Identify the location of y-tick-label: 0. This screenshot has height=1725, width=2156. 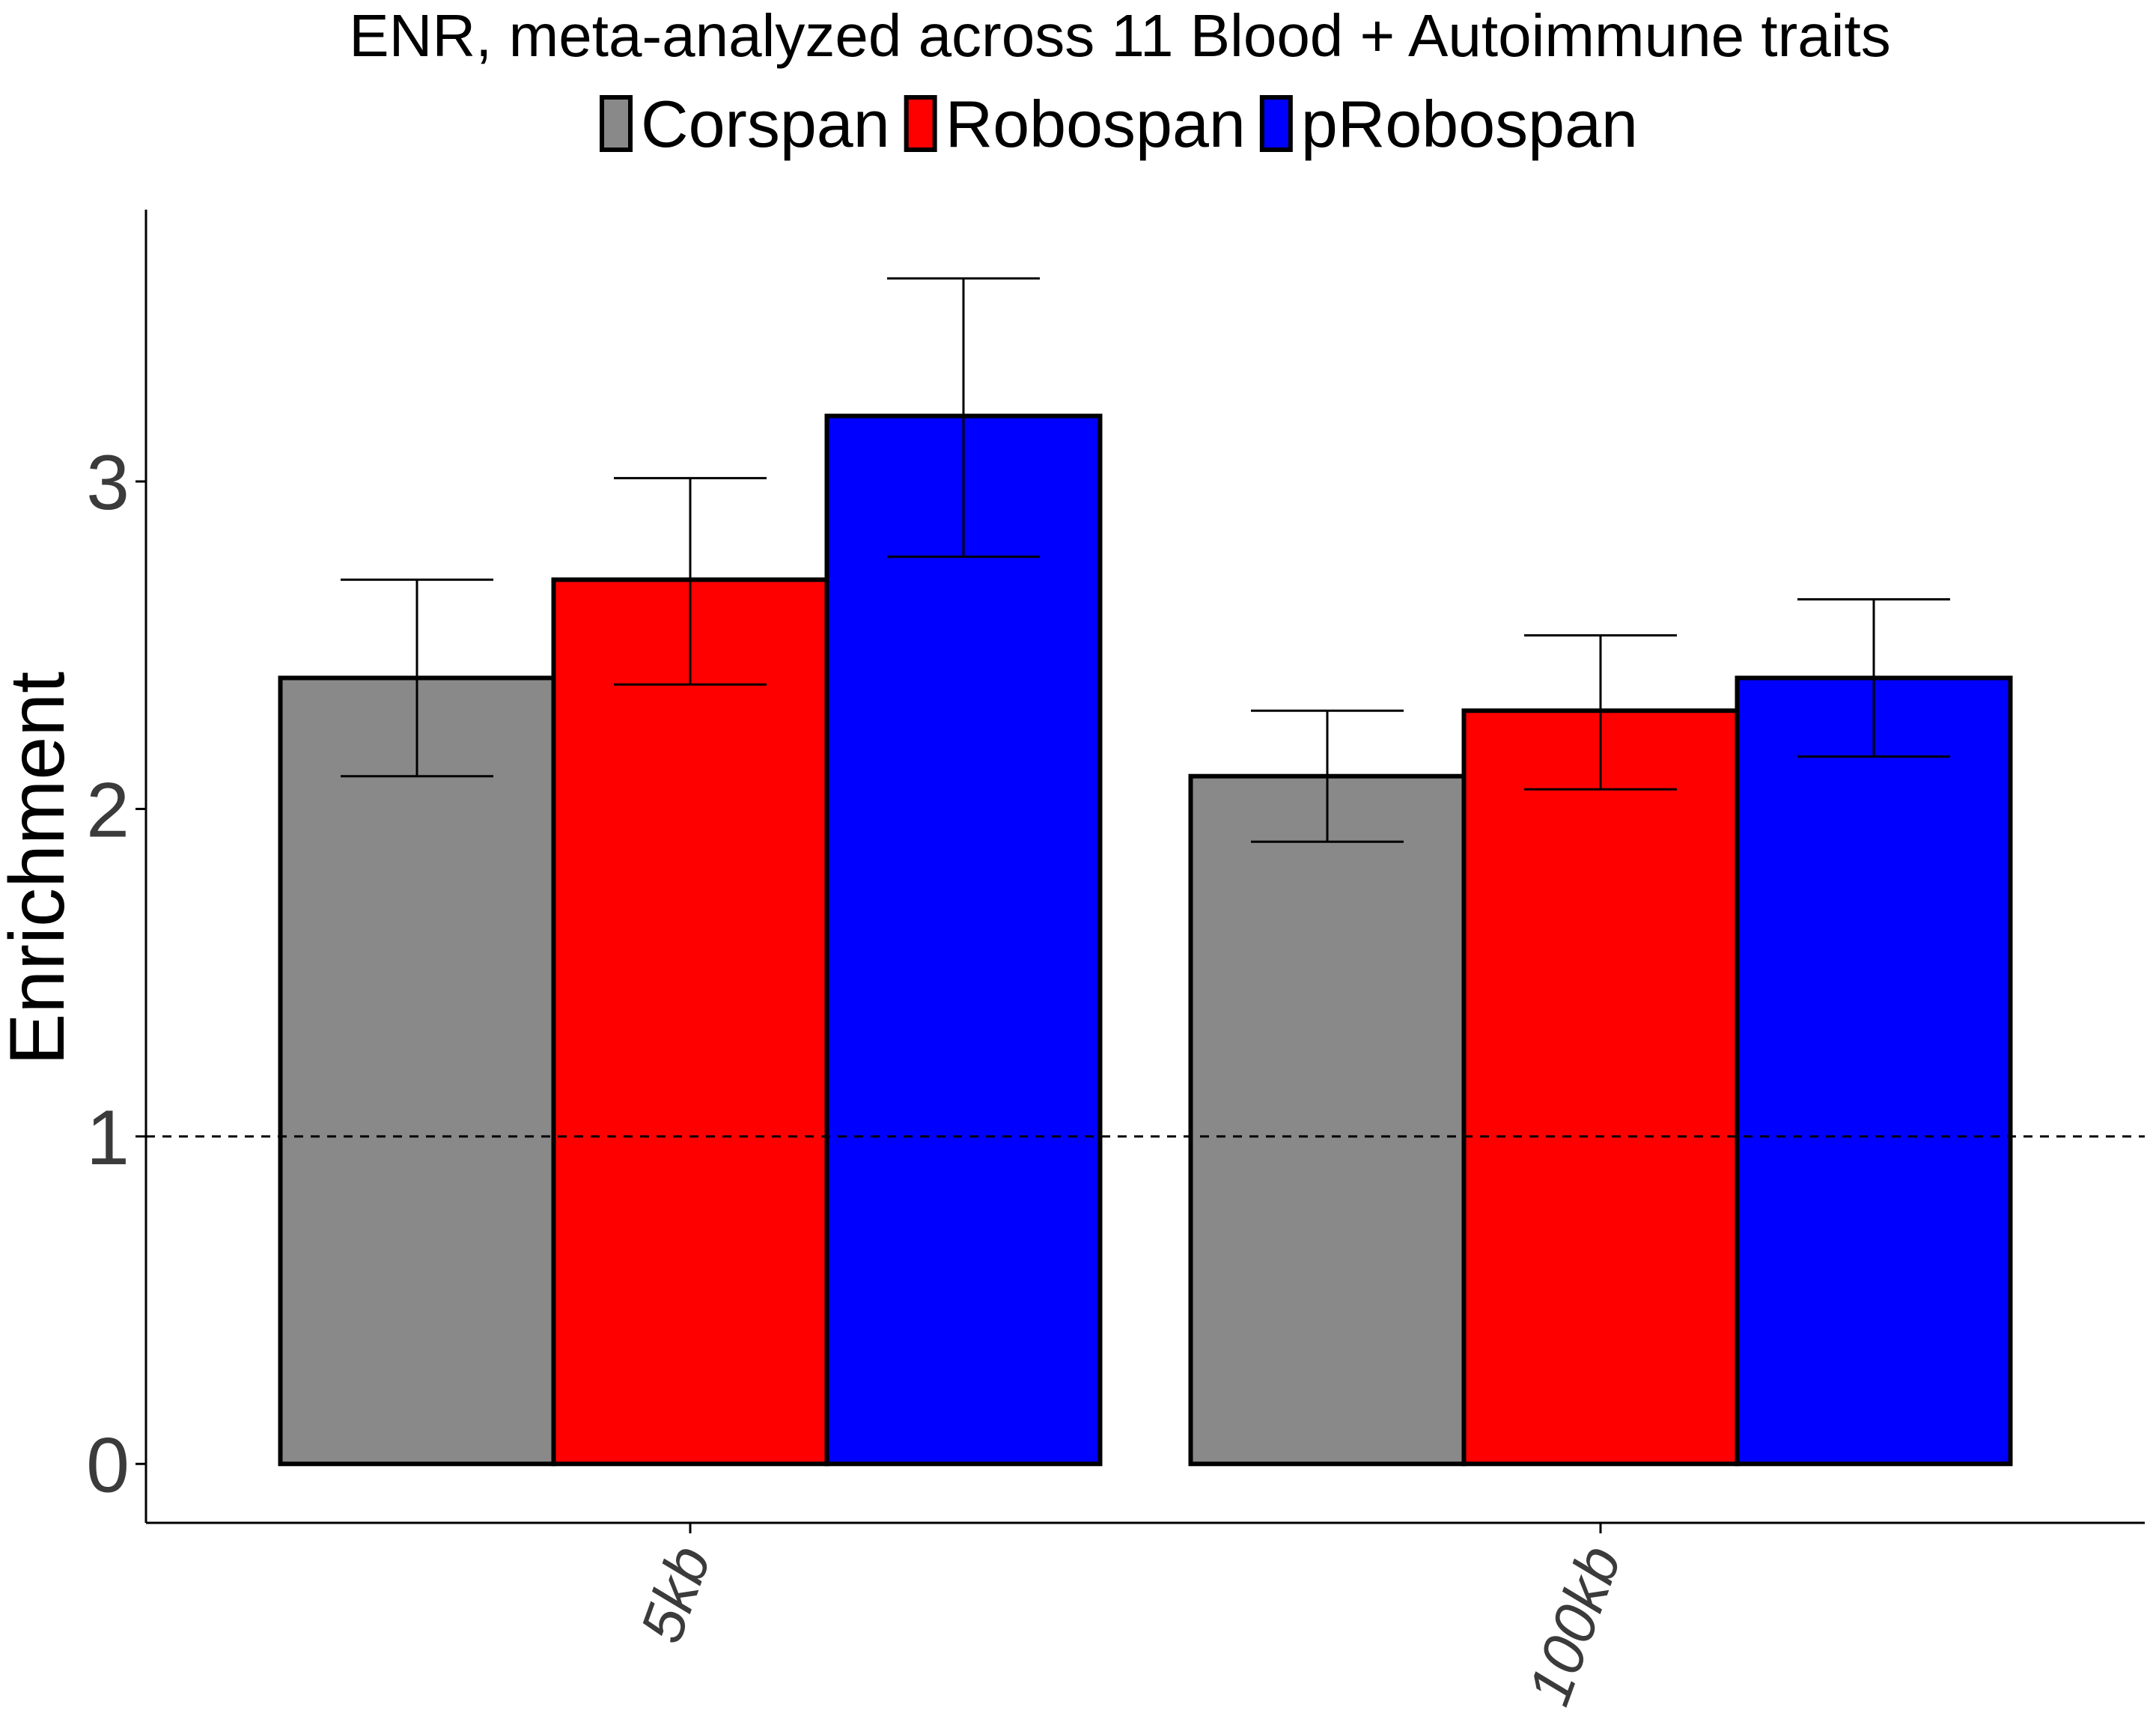
(108, 1465).